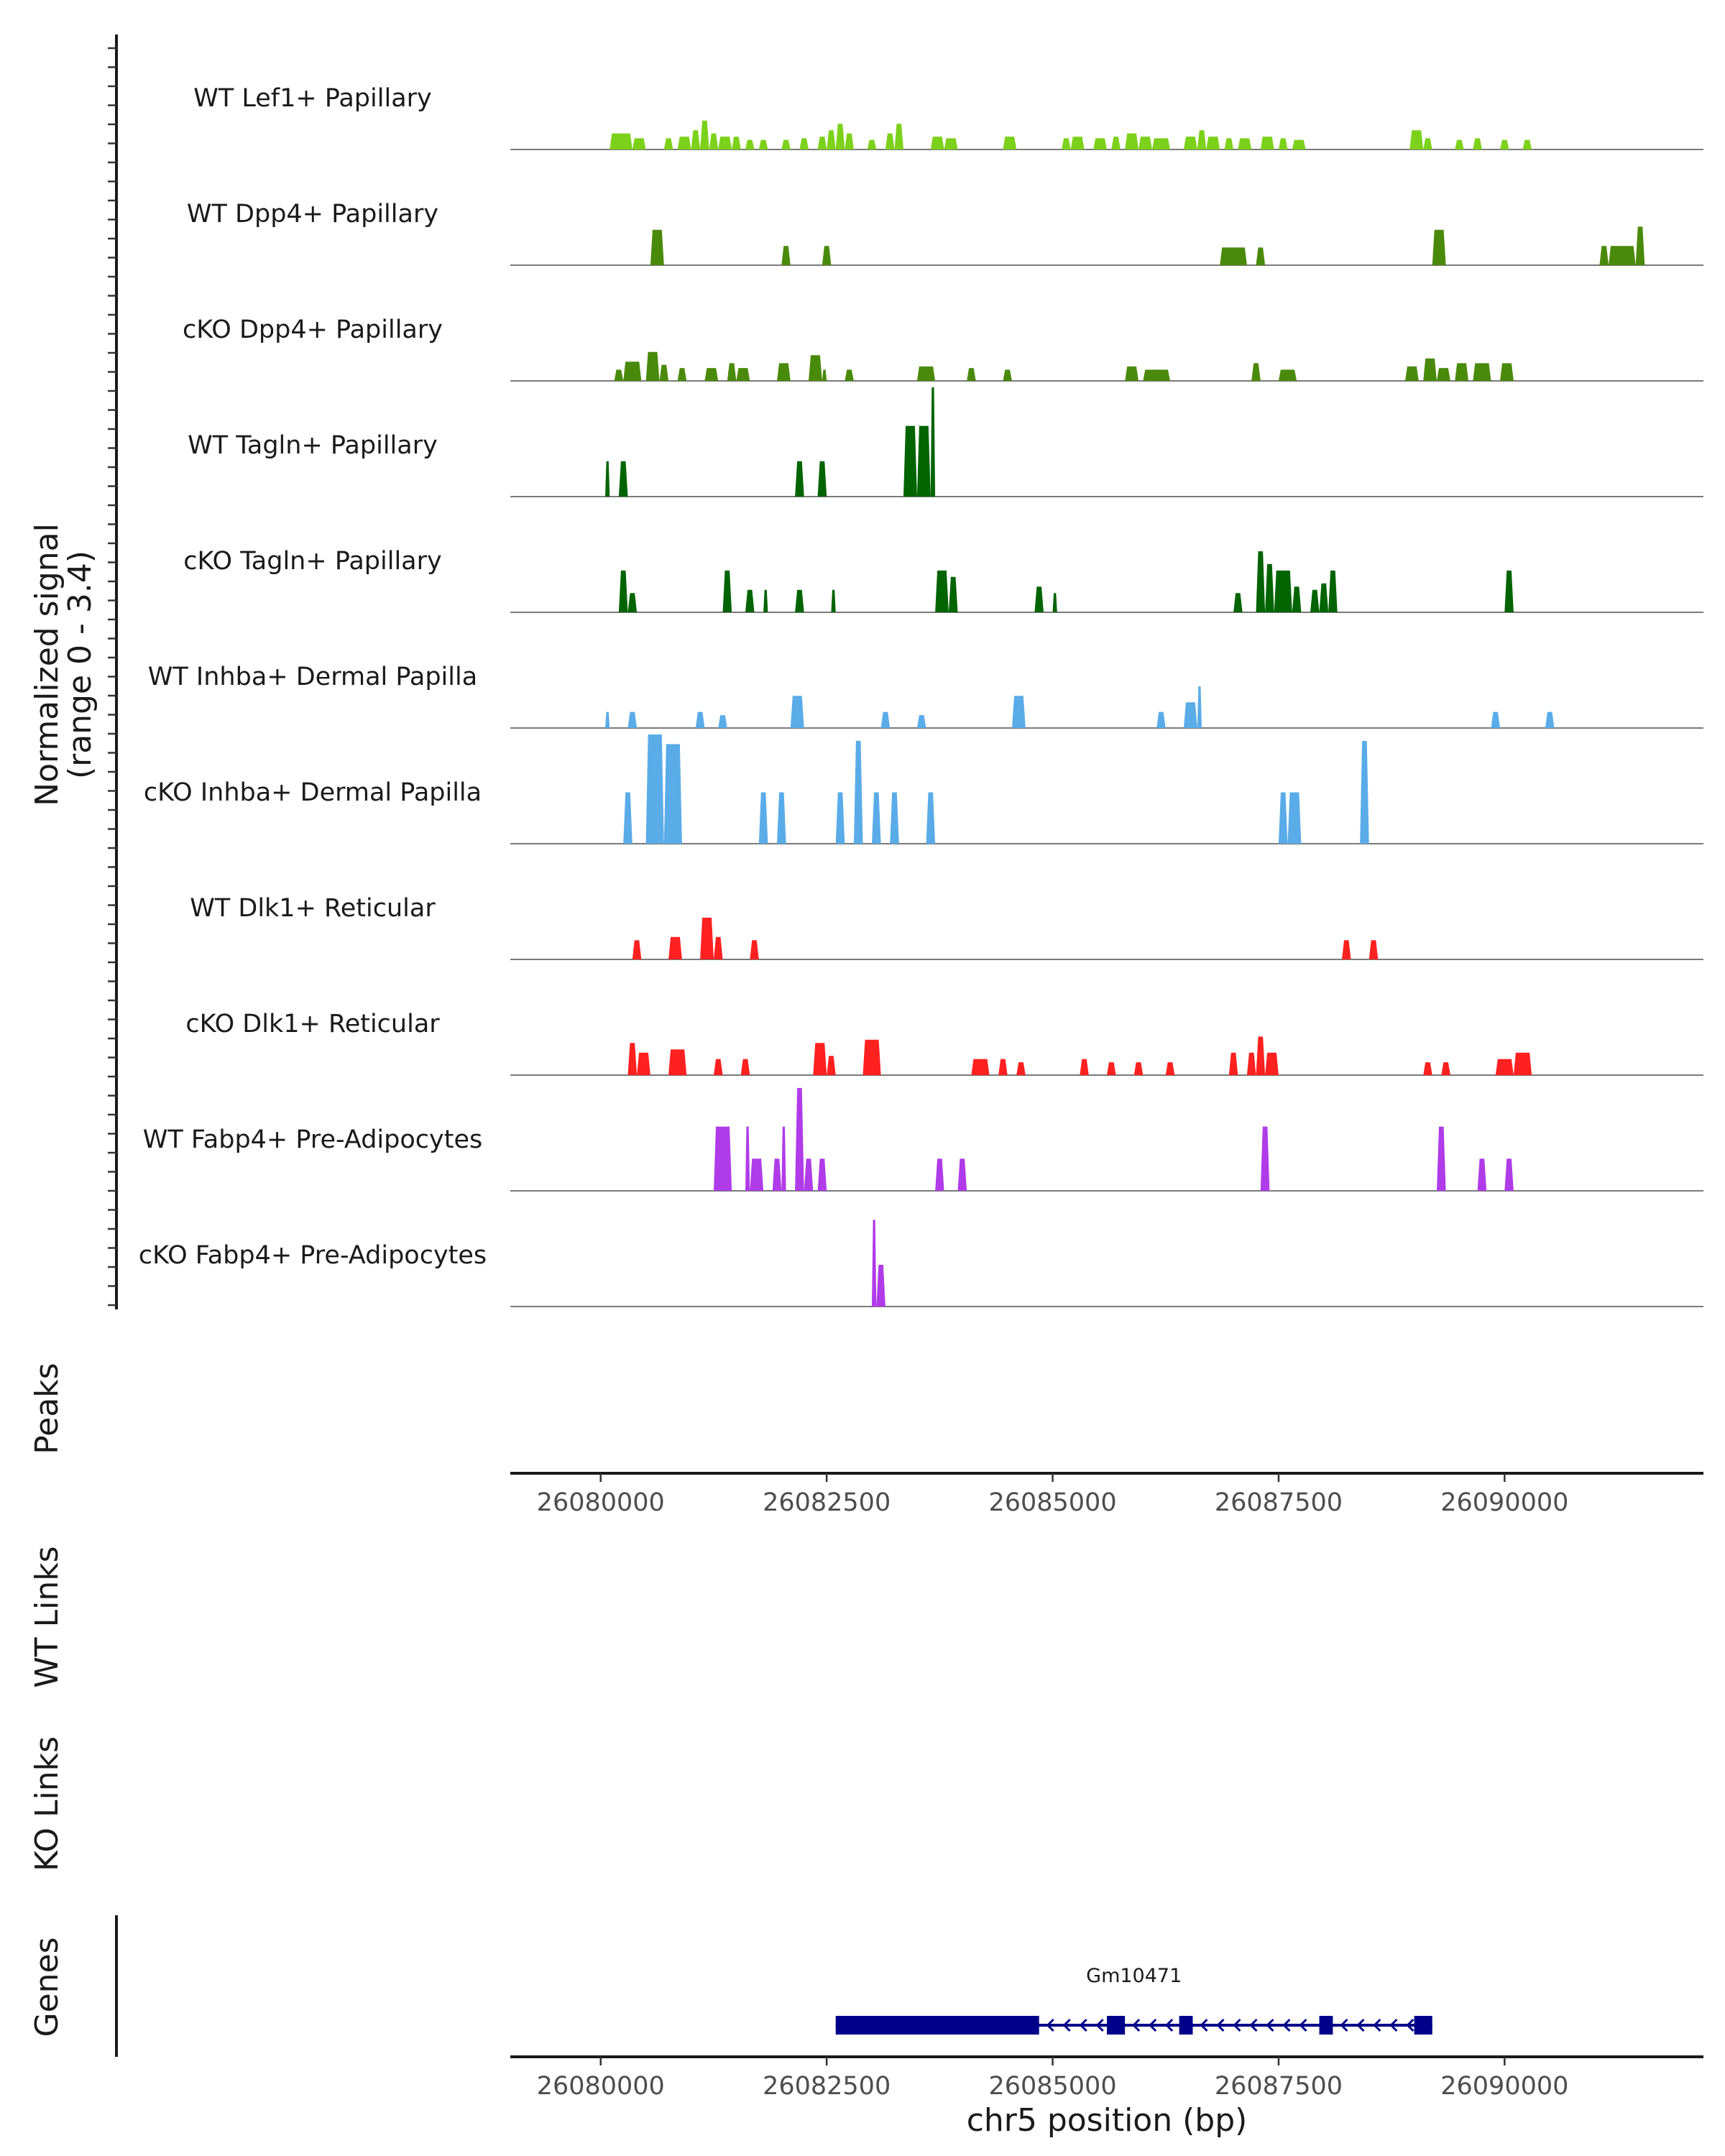  What do you see at coordinates (1279, 1502) in the screenshot?
I see `x-tick-label: 26087500` at bounding box center [1279, 1502].